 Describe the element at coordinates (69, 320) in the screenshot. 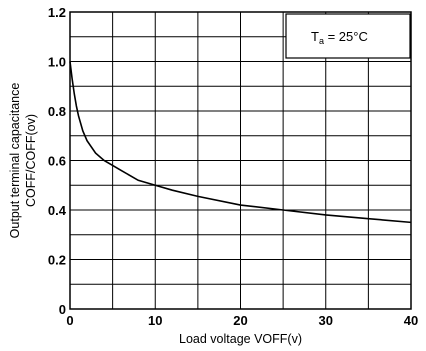

I see `x-tick-label: 0` at that location.